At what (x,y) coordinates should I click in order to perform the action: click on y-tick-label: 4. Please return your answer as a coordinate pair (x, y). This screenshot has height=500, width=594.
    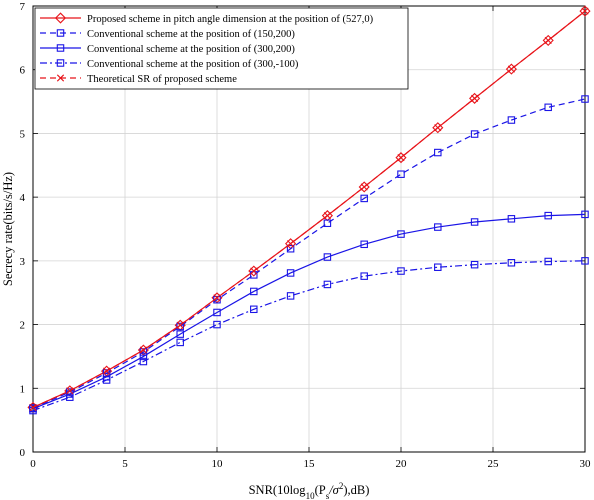
    Looking at the image, I should click on (23, 198).